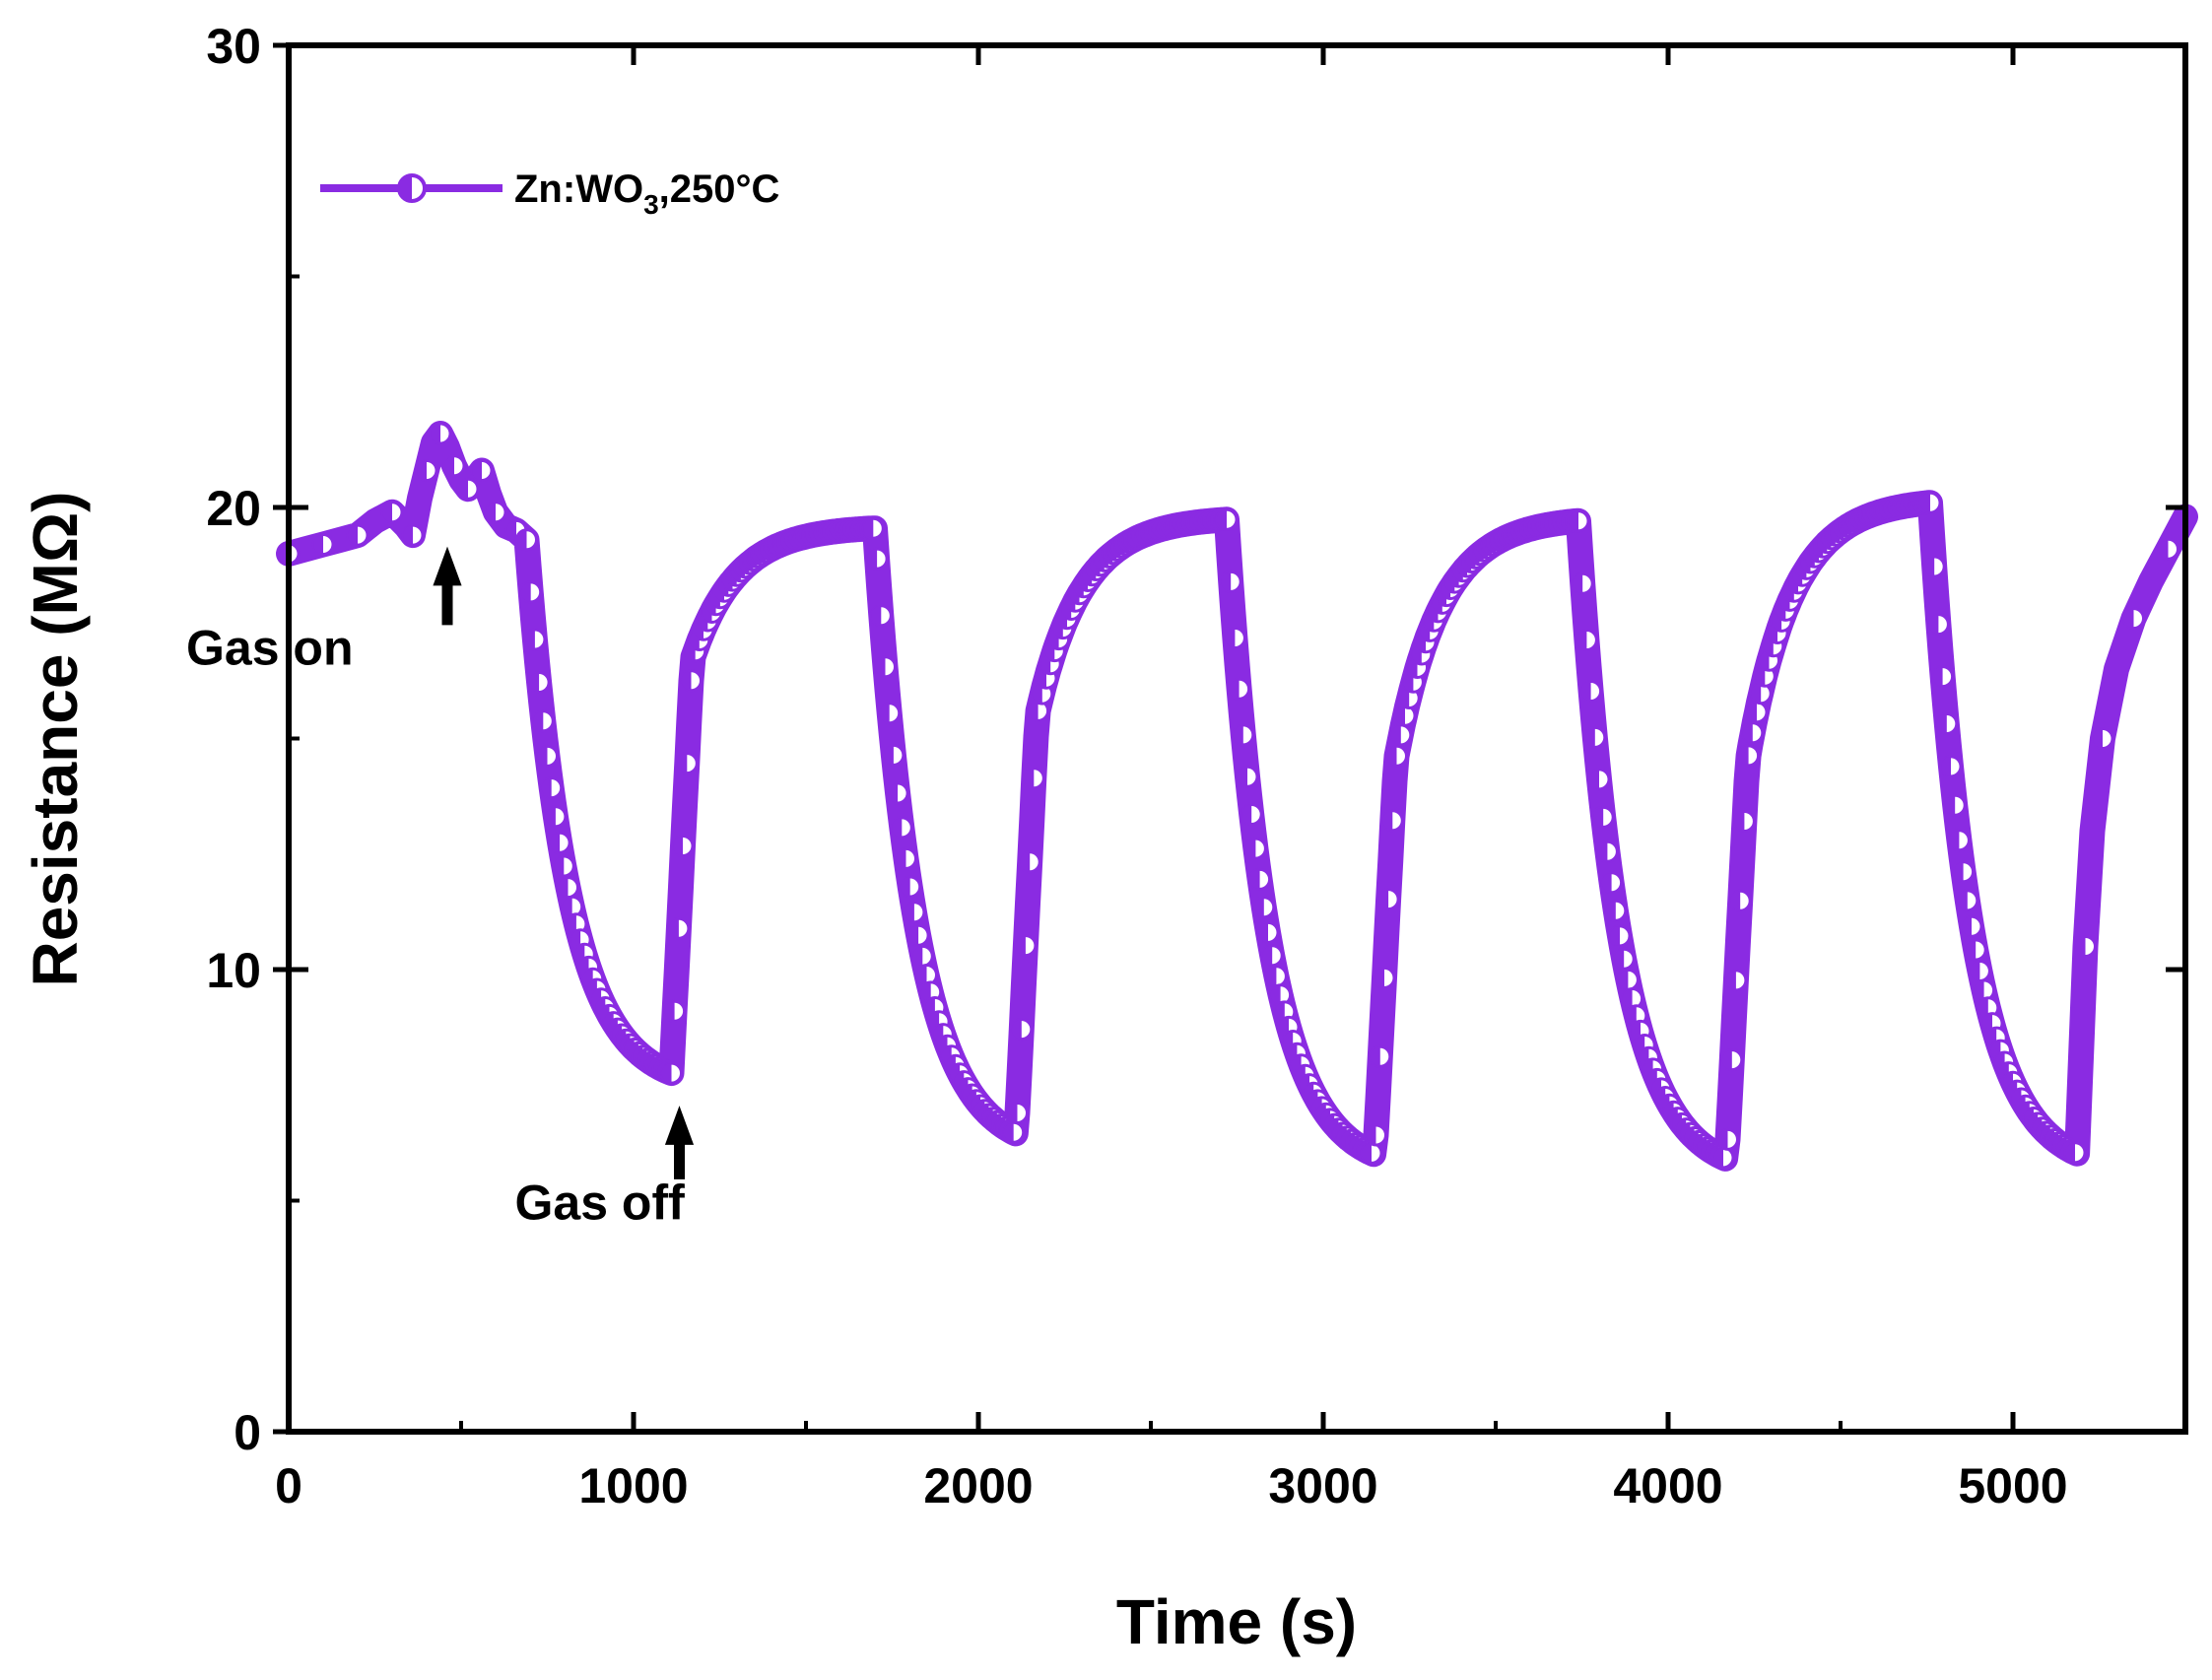 This screenshot has width=2212, height=1680. What do you see at coordinates (633, 1485) in the screenshot?
I see `x-tick-label: 1000` at bounding box center [633, 1485].